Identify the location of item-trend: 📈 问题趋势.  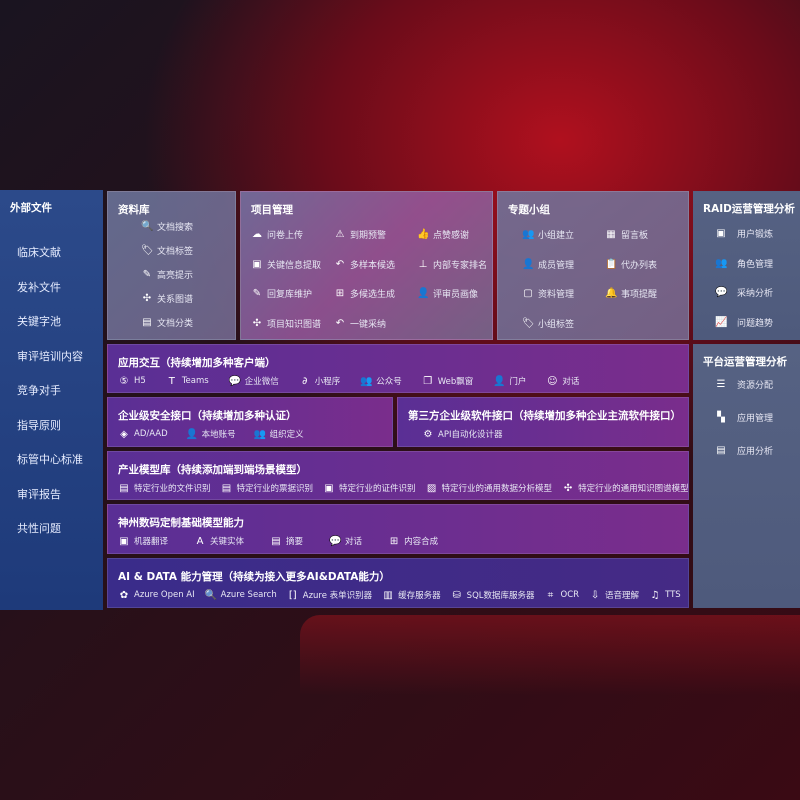
(744, 322).